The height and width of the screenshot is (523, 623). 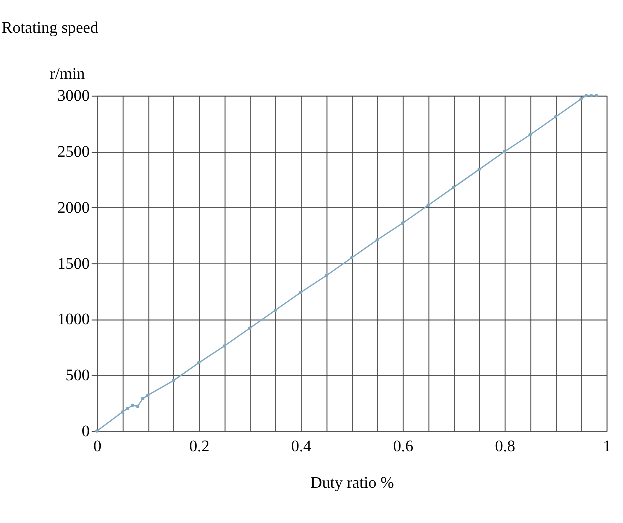 I want to click on y-axis-title: r/min, so click(x=68, y=74).